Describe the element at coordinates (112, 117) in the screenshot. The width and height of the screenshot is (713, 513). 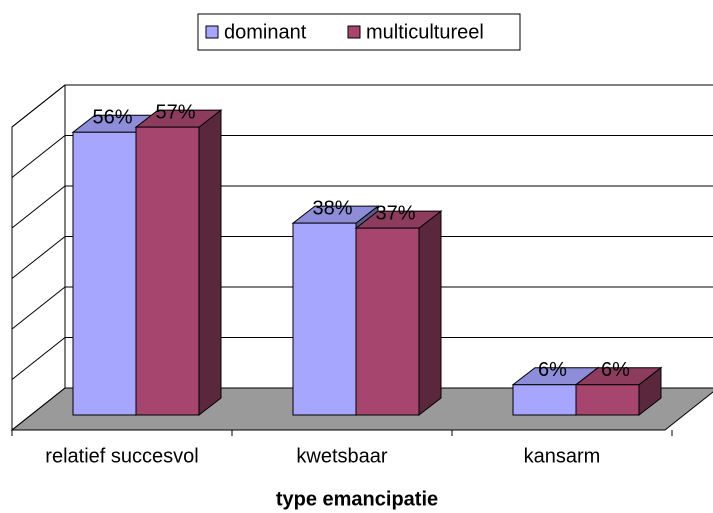
I see `data-label: 56%` at that location.